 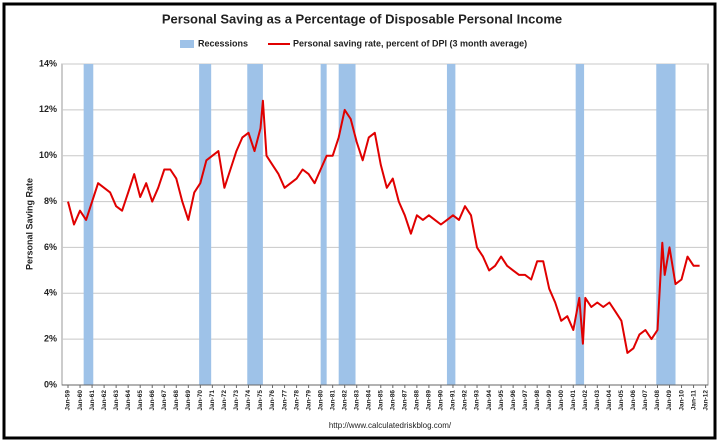 What do you see at coordinates (50, 384) in the screenshot?
I see `y-tick-label: 0%` at bounding box center [50, 384].